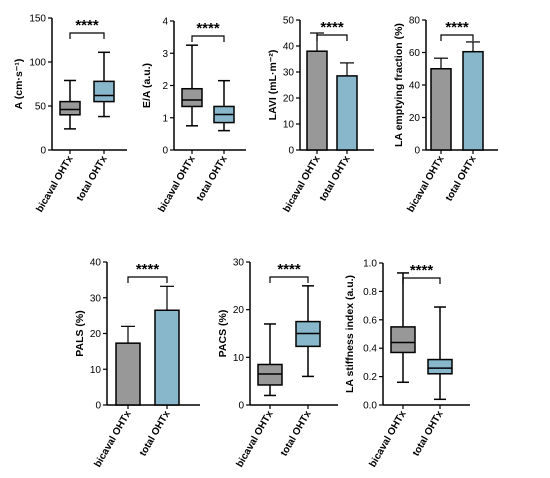 This screenshot has height=478, width=550. I want to click on y-tick-label: 3, so click(165, 54).